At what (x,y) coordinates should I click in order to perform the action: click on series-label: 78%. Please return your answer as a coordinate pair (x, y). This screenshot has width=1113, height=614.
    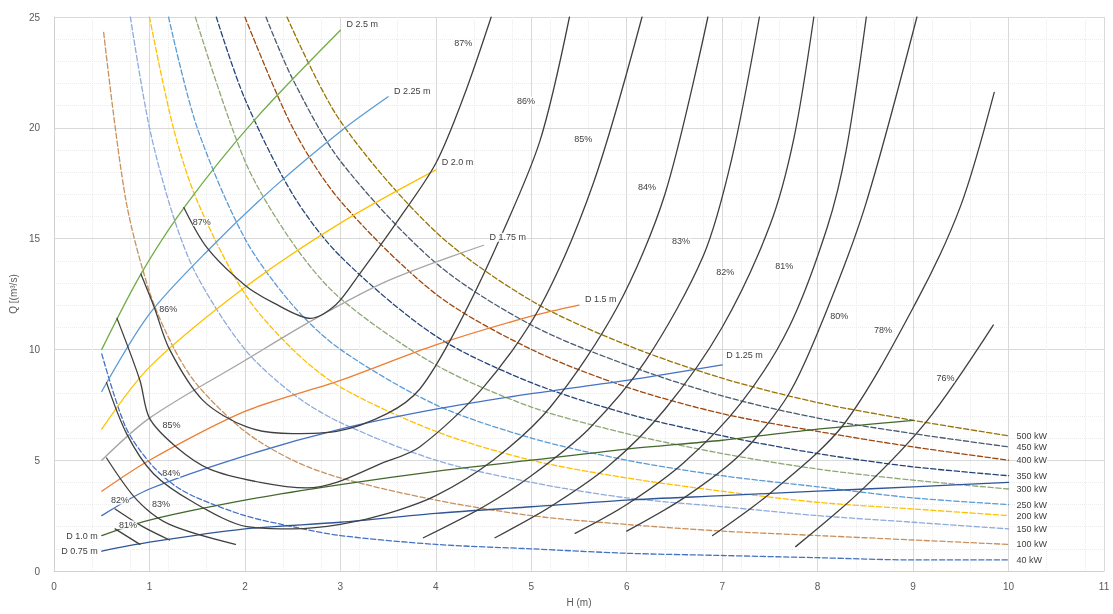
    Looking at the image, I should click on (882, 329).